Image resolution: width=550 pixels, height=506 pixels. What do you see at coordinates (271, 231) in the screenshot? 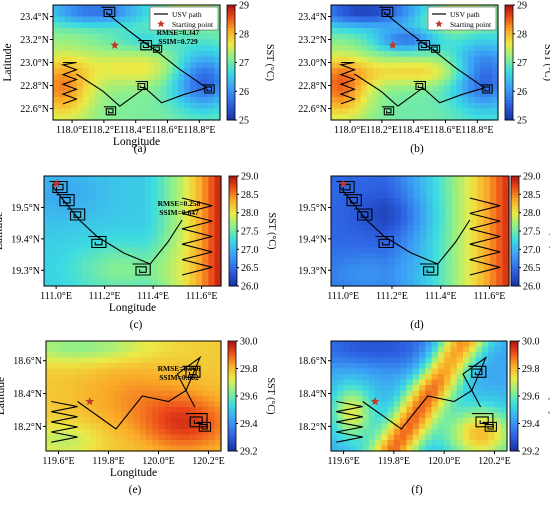
I see `colorbar-label: SST (°C)` at bounding box center [271, 231].